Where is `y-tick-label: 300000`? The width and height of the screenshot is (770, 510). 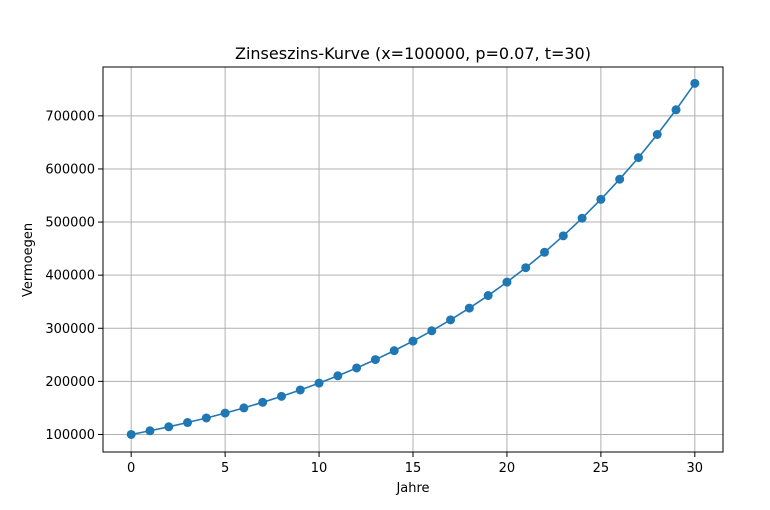
y-tick-label: 300000 is located at coordinates (70, 329).